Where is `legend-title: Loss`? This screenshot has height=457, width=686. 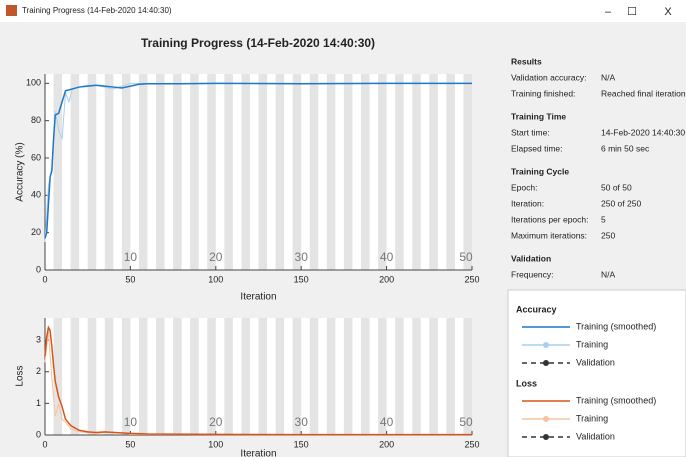 legend-title: Loss is located at coordinates (526, 383).